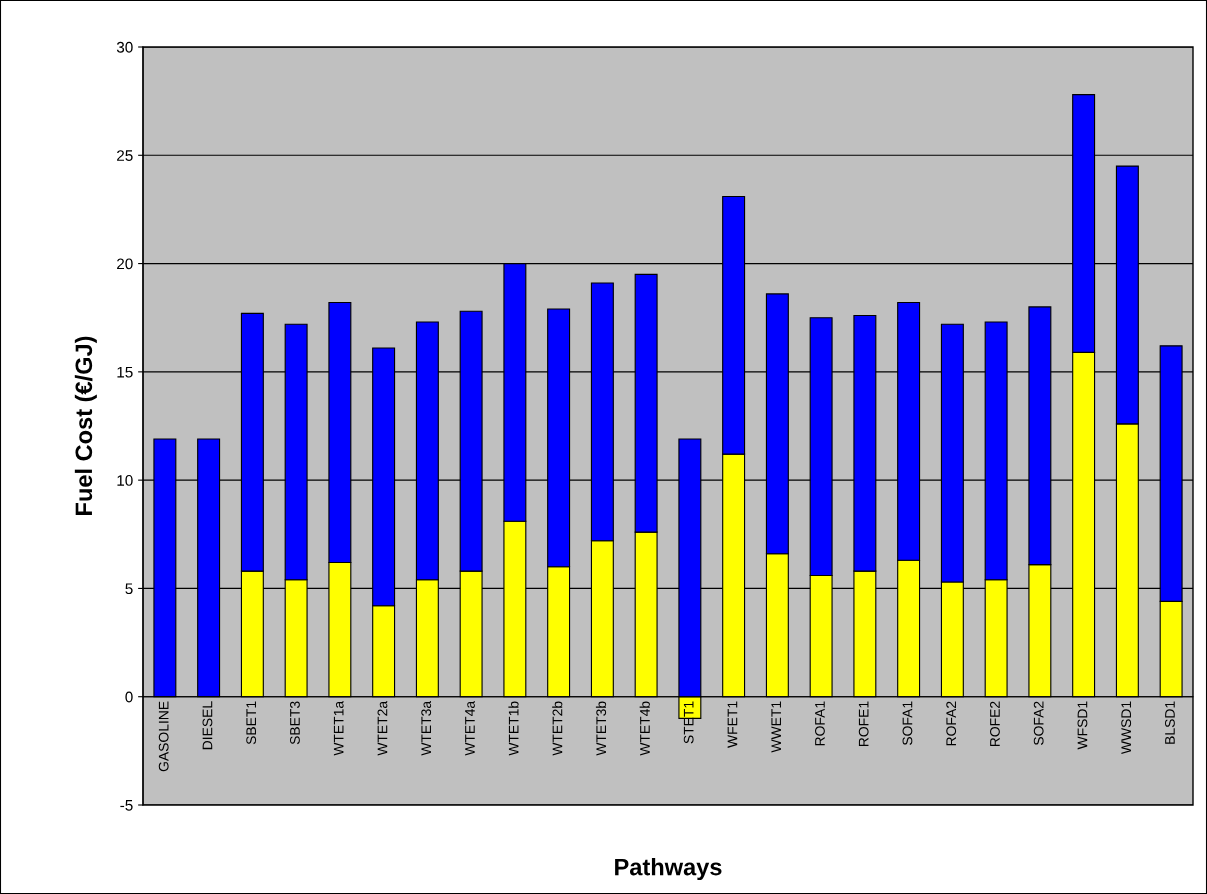  I want to click on x-tick-label: WTET2a, so click(382, 728).